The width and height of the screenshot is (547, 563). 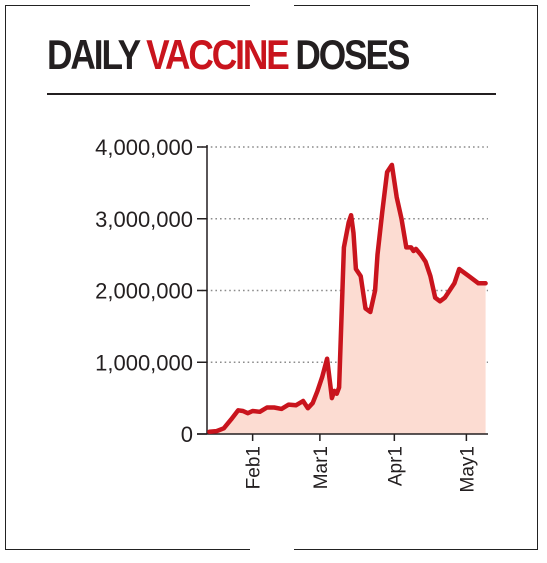 I want to click on frame-gap-bottom, so click(x=272, y=549).